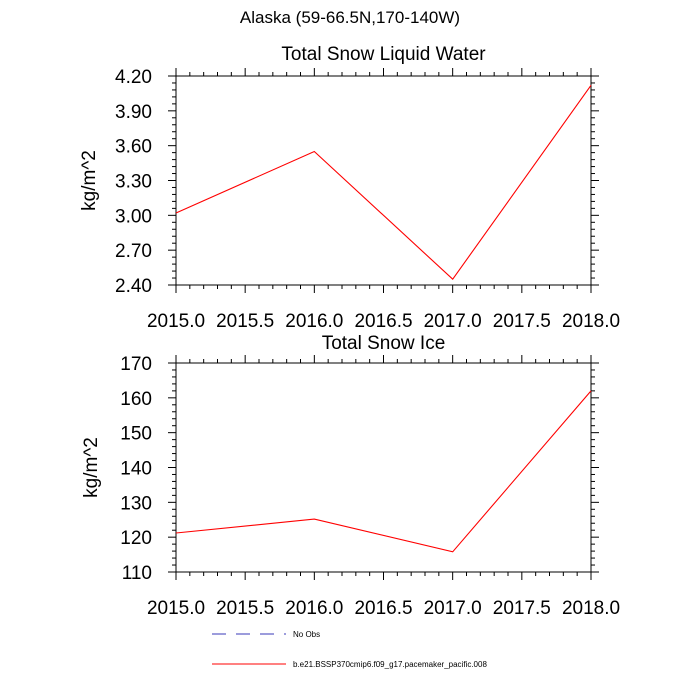 The width and height of the screenshot is (700, 700). Describe the element at coordinates (136, 364) in the screenshot. I see `y-tick-label: 170` at that location.